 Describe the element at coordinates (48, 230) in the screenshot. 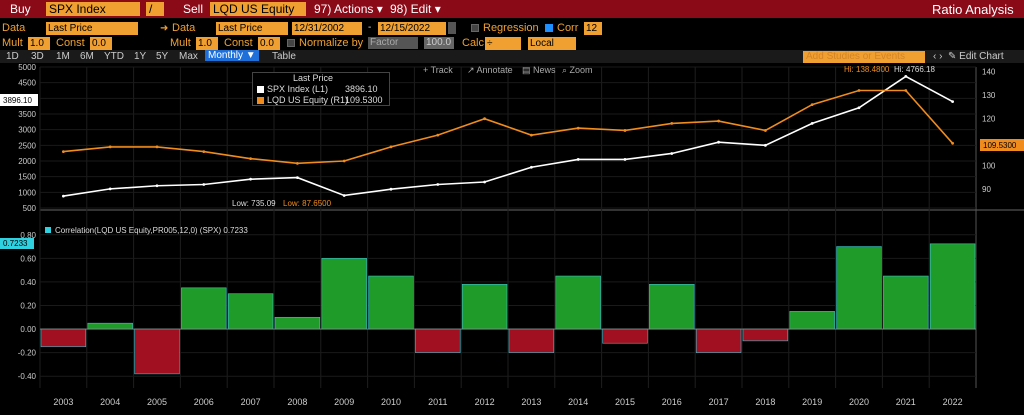

I see `corr-swatch-icon` at that location.